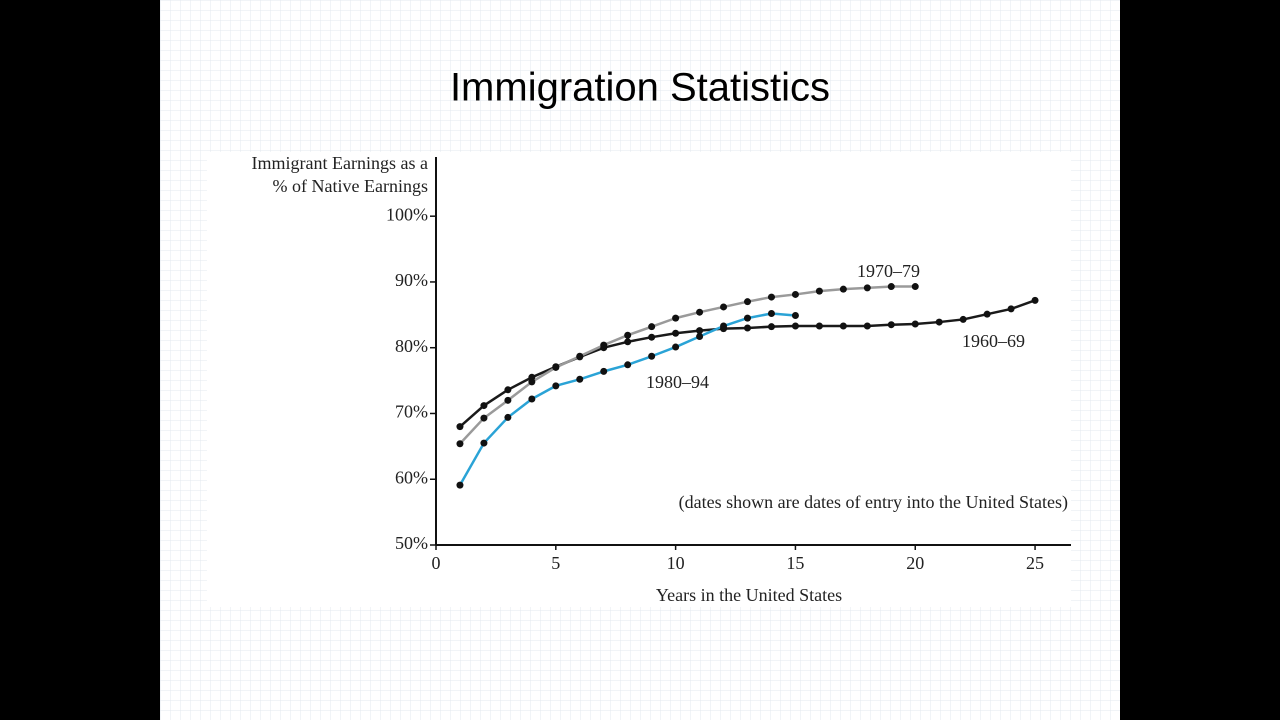 The width and height of the screenshot is (1280, 720). What do you see at coordinates (350, 186) in the screenshot?
I see `y-axis-label: % of Native Earnings` at bounding box center [350, 186].